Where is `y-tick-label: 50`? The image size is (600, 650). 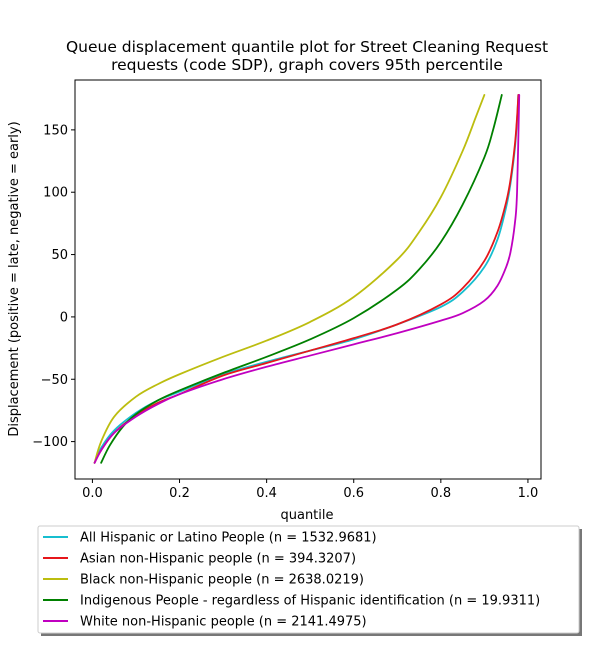 y-tick-label: 50 is located at coordinates (59, 255).